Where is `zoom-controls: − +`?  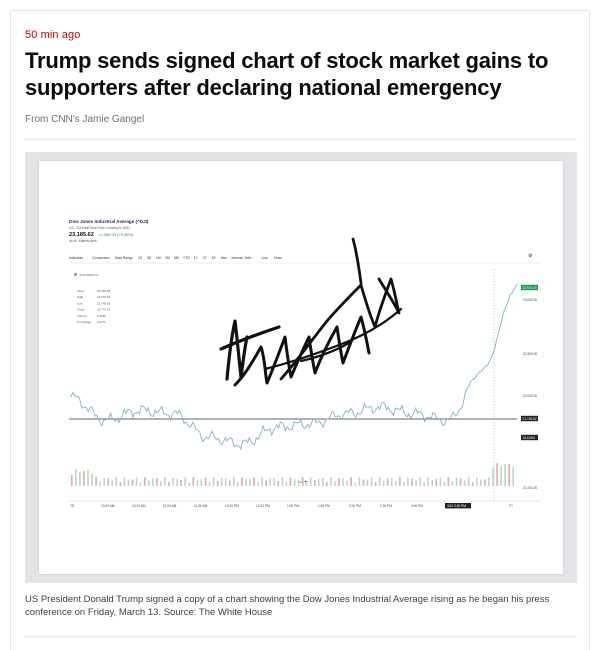 zoom-controls: − + is located at coordinates (303, 483).